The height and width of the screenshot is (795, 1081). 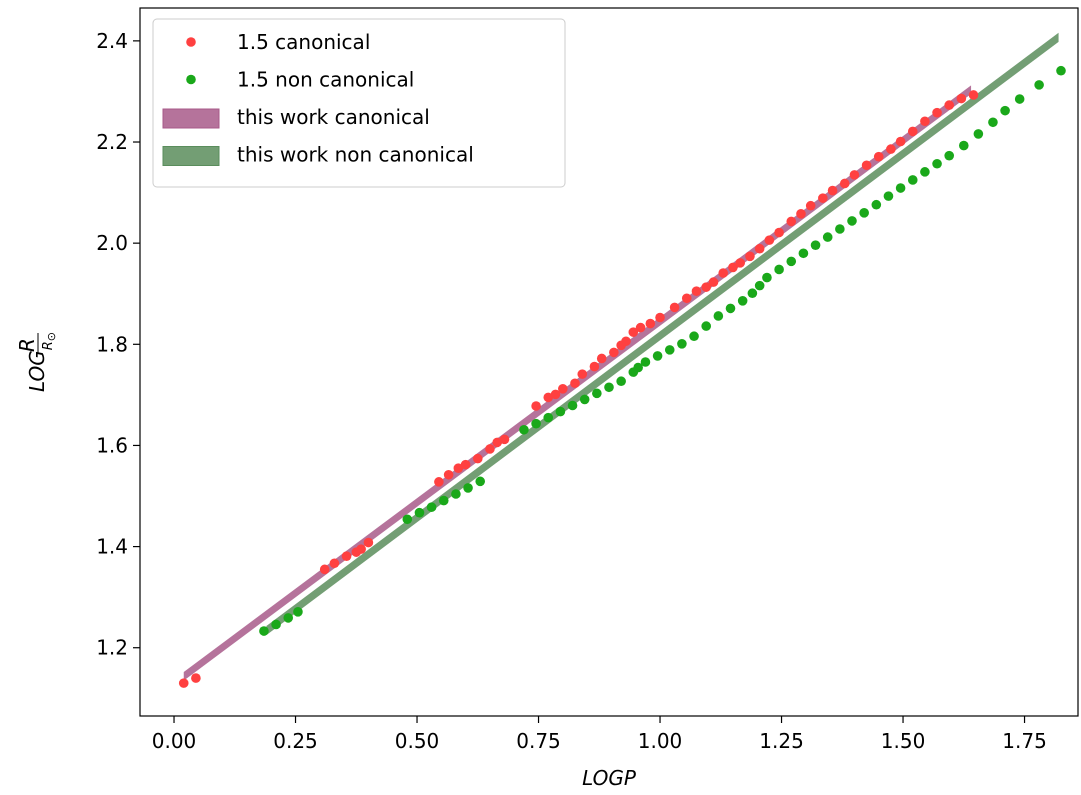 I want to click on y-tick-label: 1.2, so click(x=112, y=648).